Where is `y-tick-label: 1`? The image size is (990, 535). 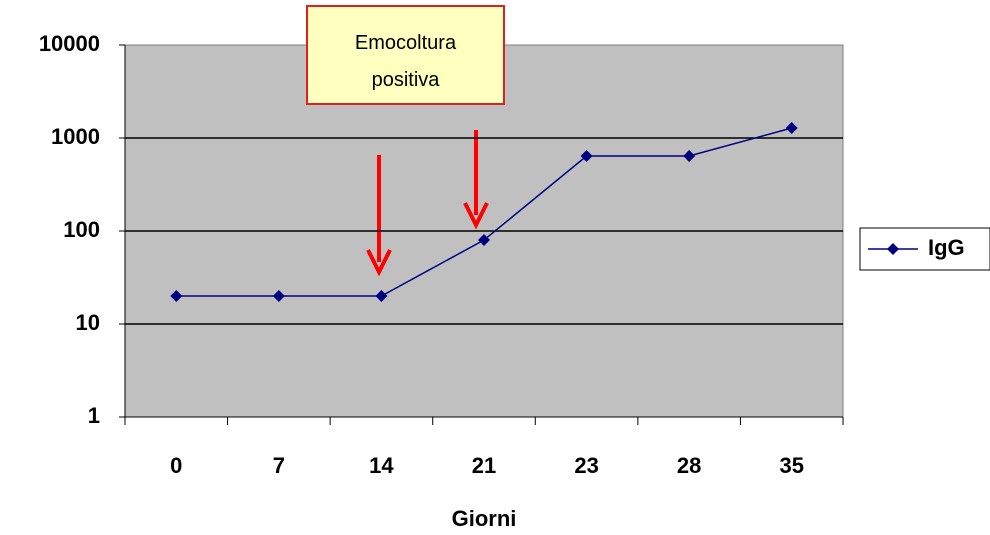 y-tick-label: 1 is located at coordinates (94, 415).